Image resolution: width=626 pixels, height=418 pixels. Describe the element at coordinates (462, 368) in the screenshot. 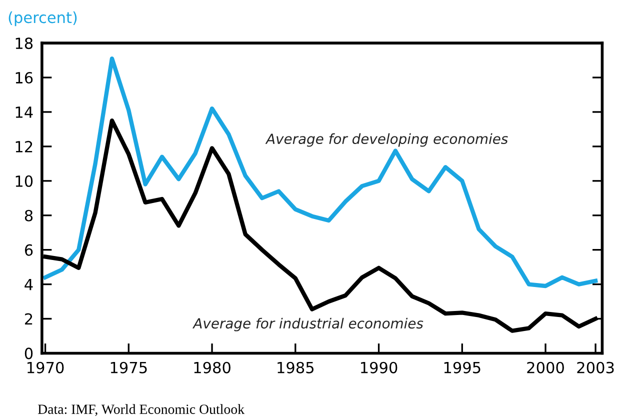

I see `x-tick-label: 1995` at that location.